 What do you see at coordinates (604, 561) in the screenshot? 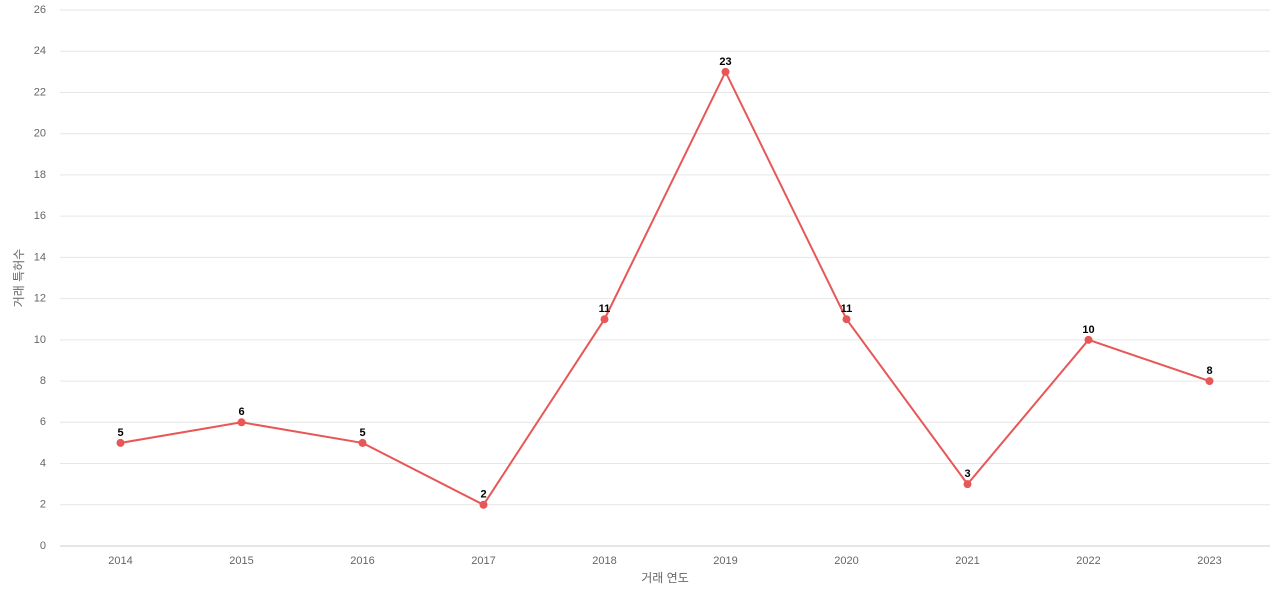
I see `x-tick-label: 2018` at bounding box center [604, 561].